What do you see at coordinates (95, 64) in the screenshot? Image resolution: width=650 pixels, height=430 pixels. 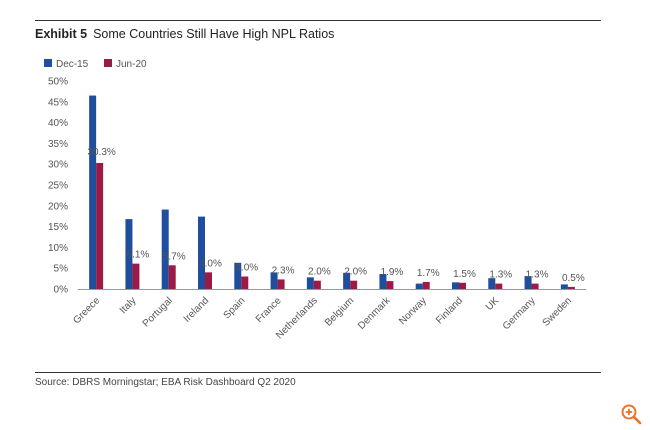 I see `legend: Dec-15 Jun-20` at bounding box center [95, 64].